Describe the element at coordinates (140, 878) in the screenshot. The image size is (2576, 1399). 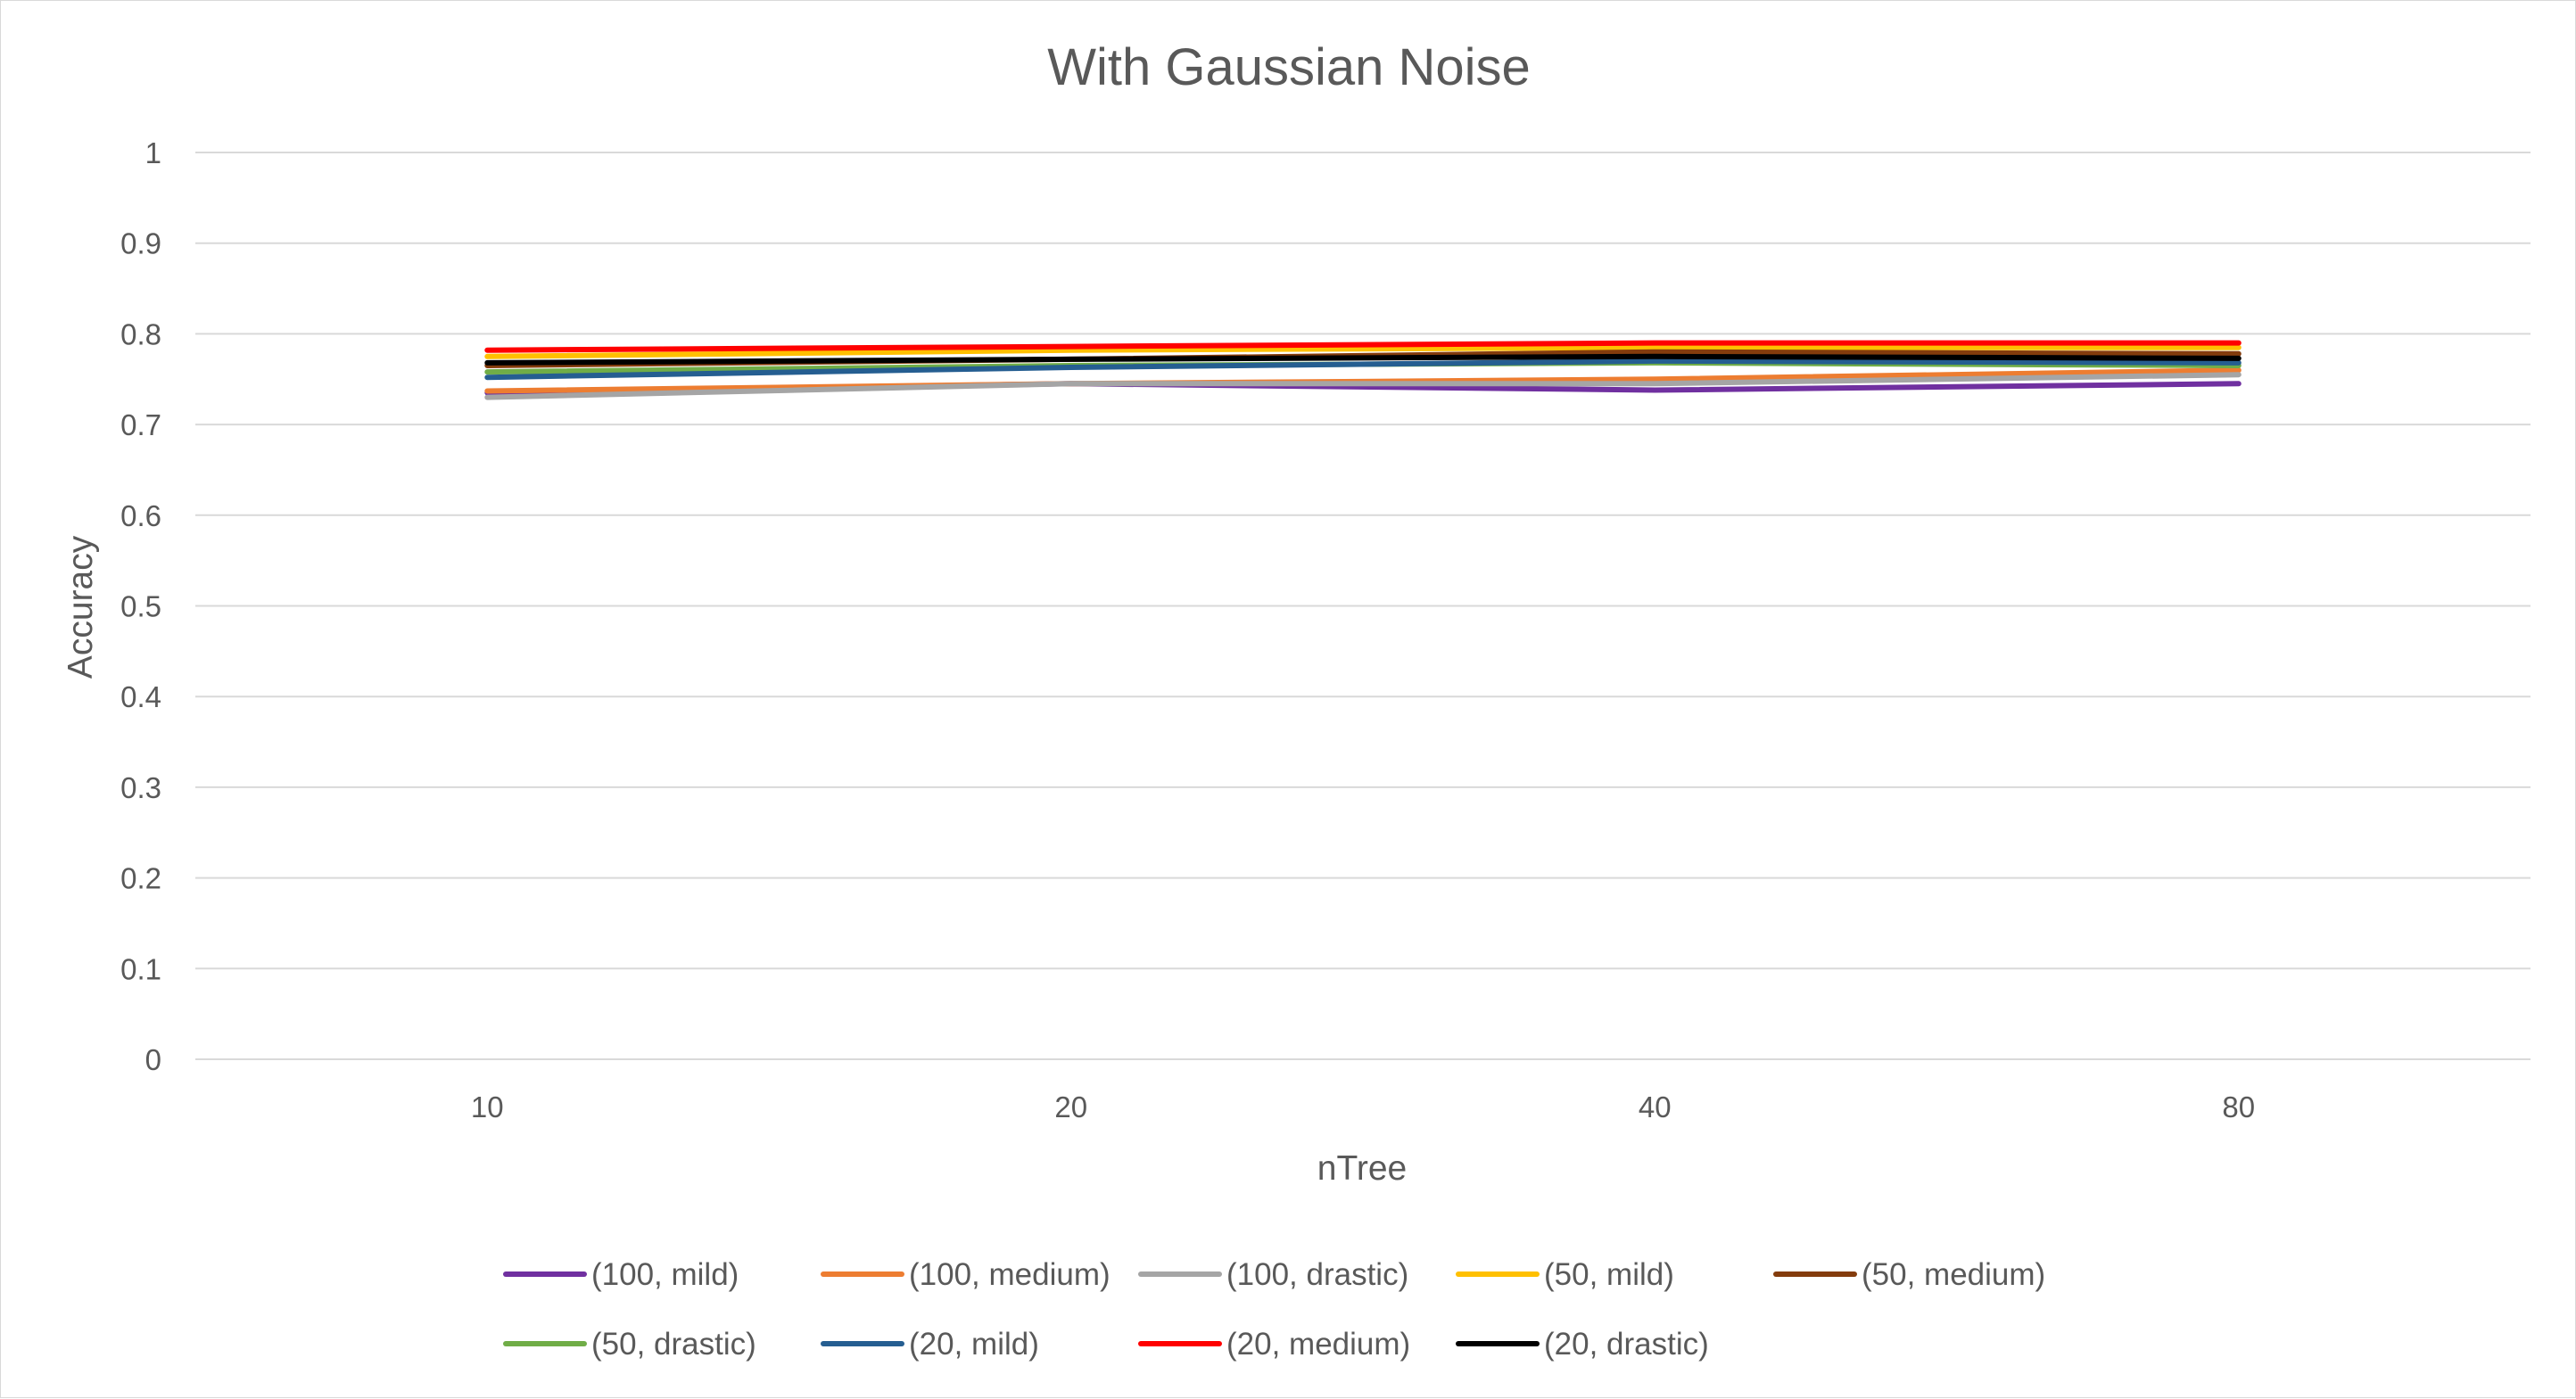
I see `y-tick-label: 0.2` at that location.